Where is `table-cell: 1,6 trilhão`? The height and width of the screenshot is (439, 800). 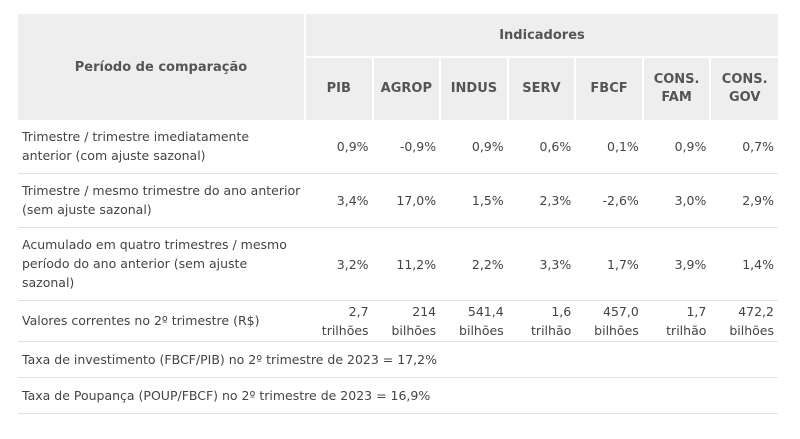 table-cell: 1,6 trilhão is located at coordinates (541, 321).